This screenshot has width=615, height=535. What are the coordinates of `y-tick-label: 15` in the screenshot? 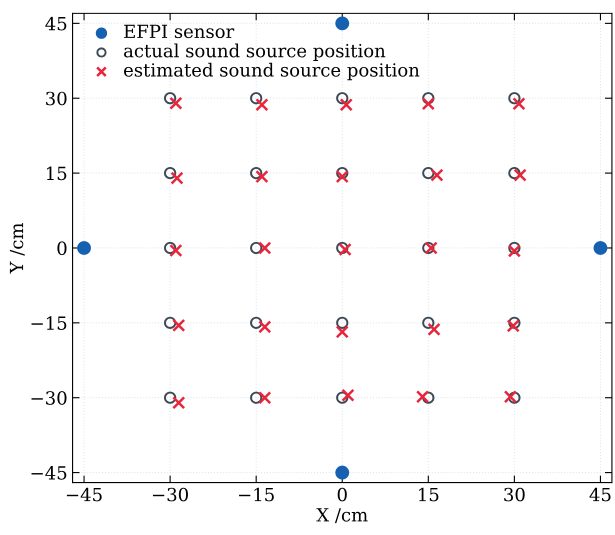 It's located at (56, 173).